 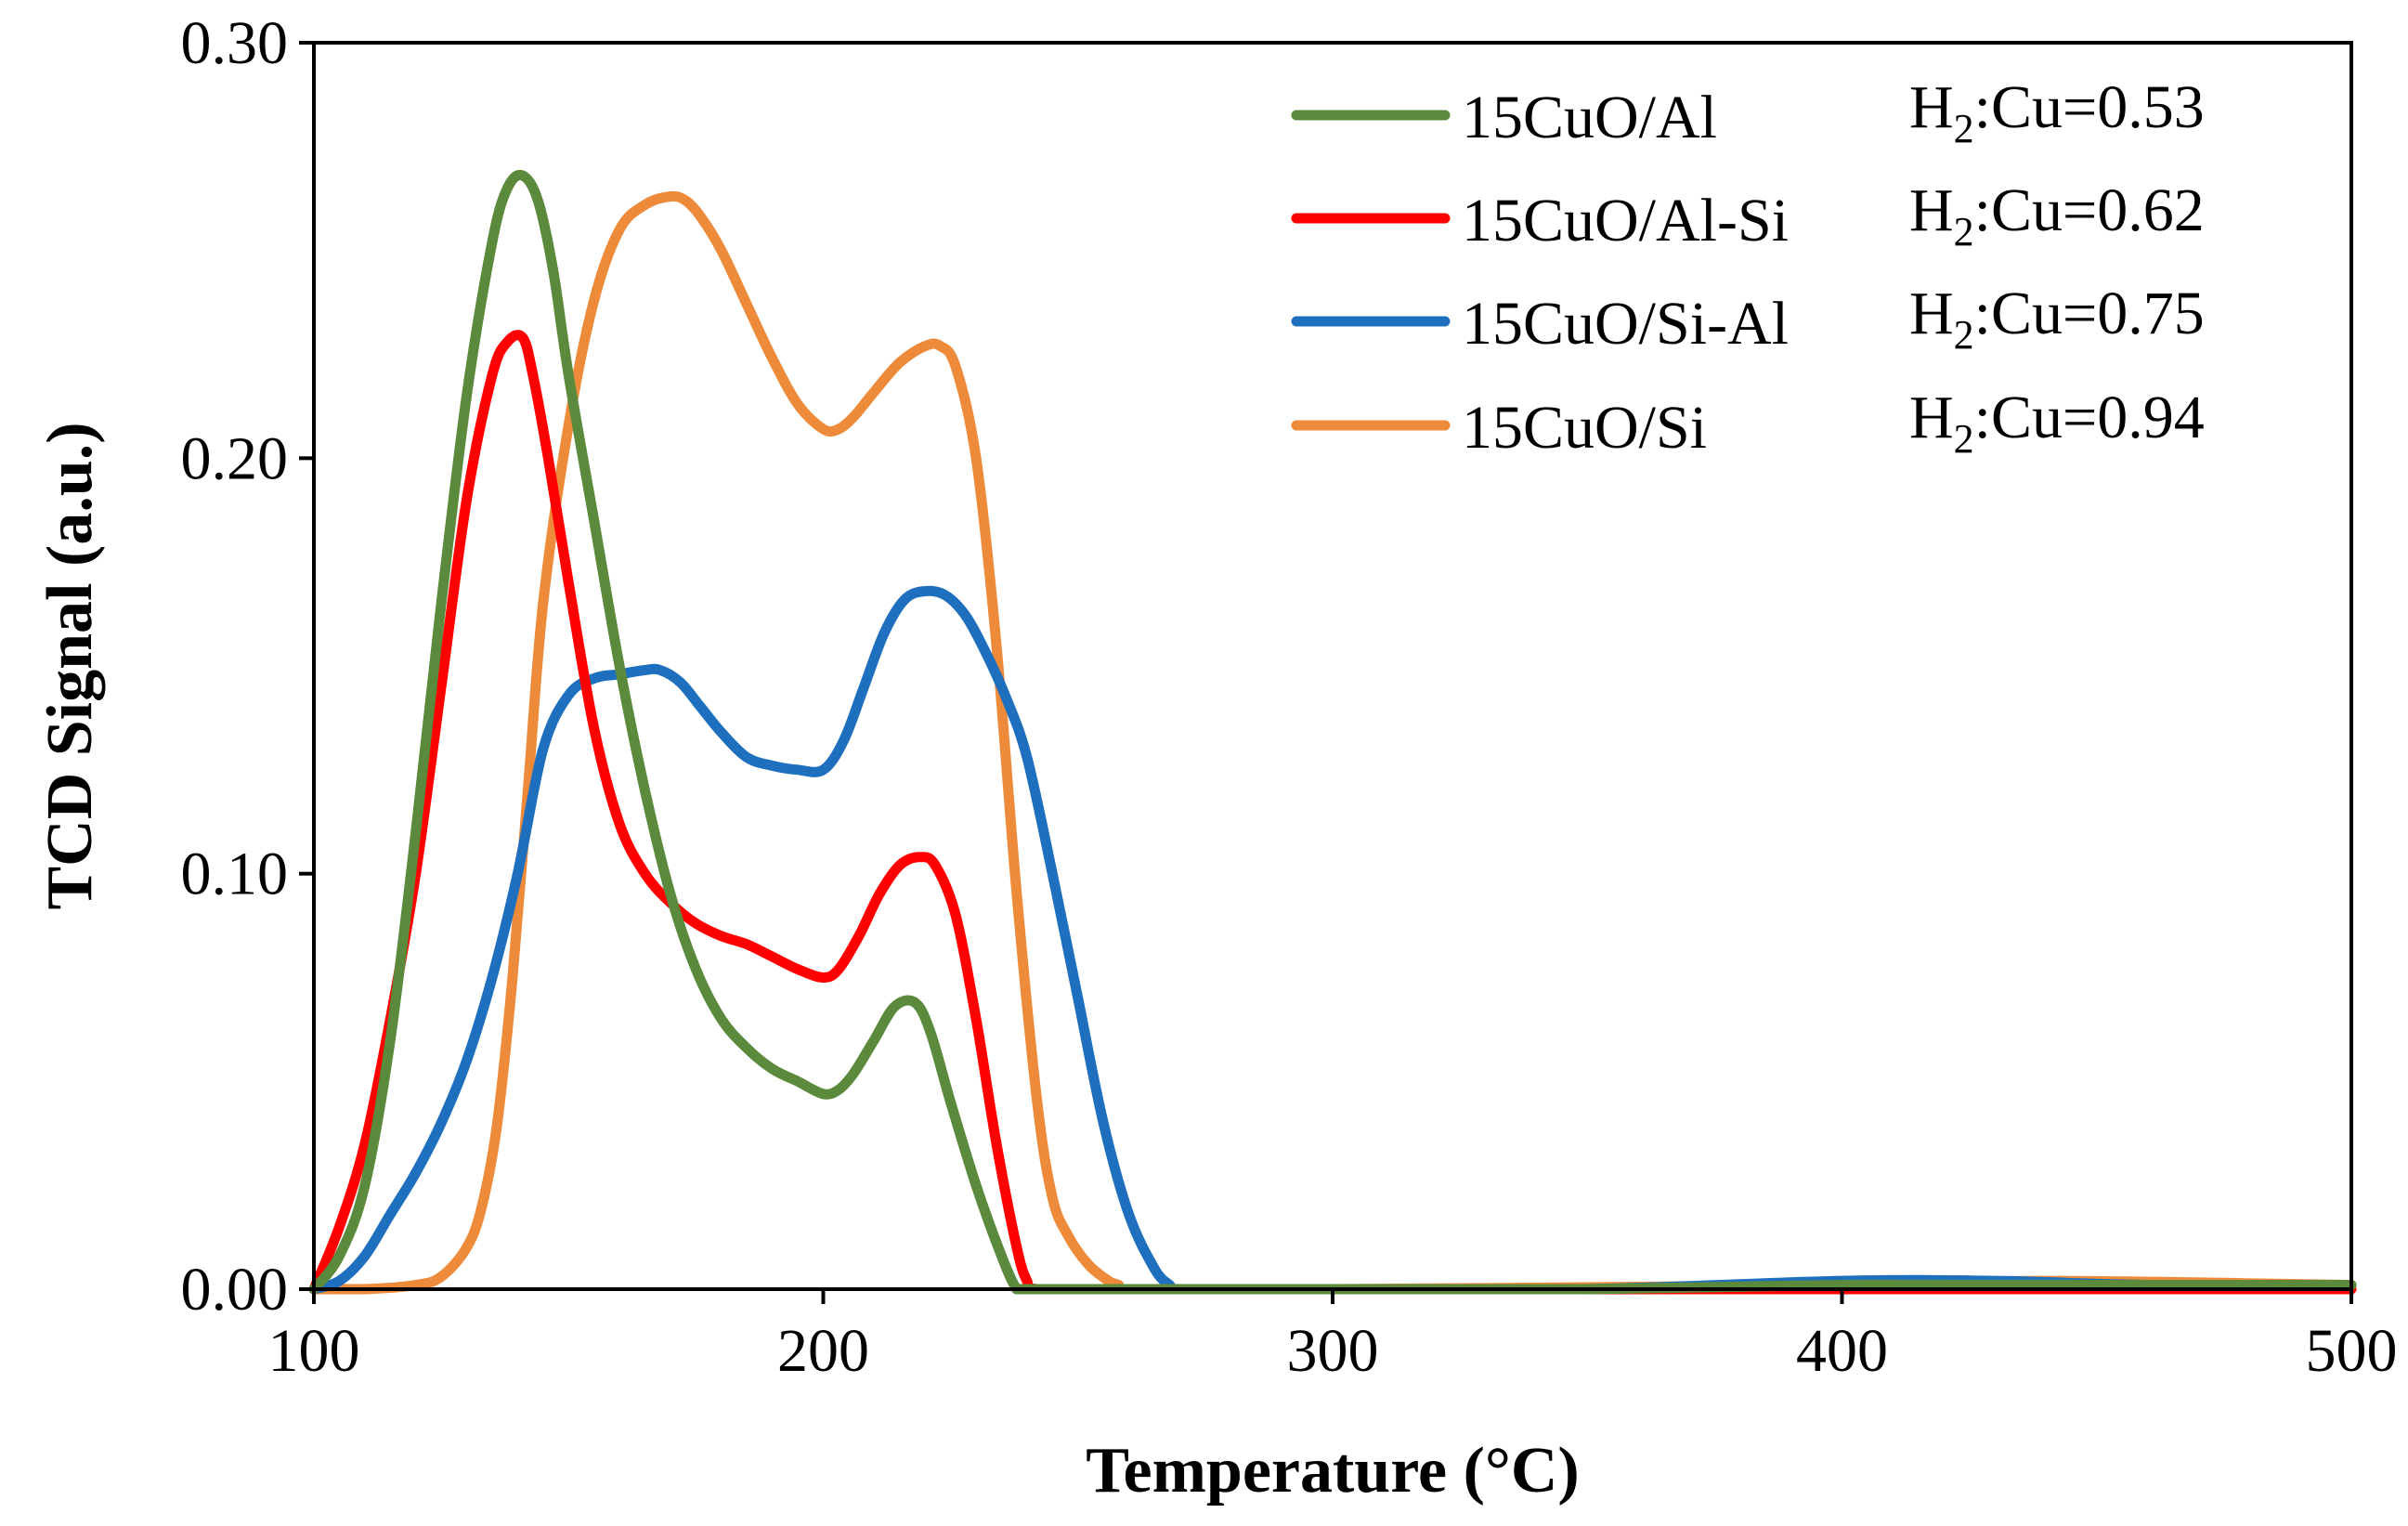 I want to click on y-tick-label: 0.20, so click(x=235, y=458).